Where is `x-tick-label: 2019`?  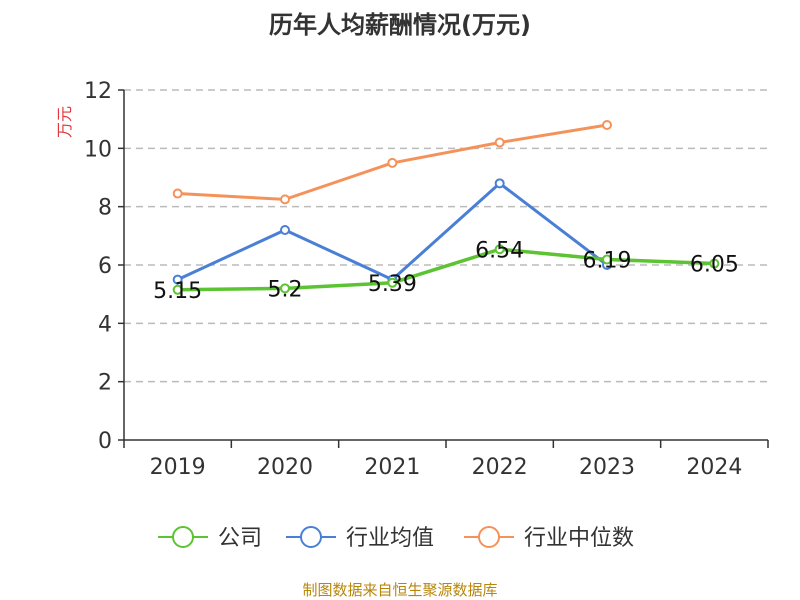 x-tick-label: 2019 is located at coordinates (178, 467).